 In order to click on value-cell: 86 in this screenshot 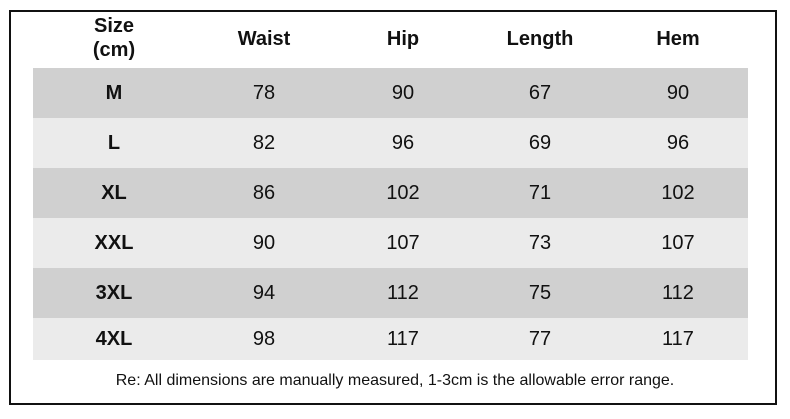, I will do `click(264, 193)`.